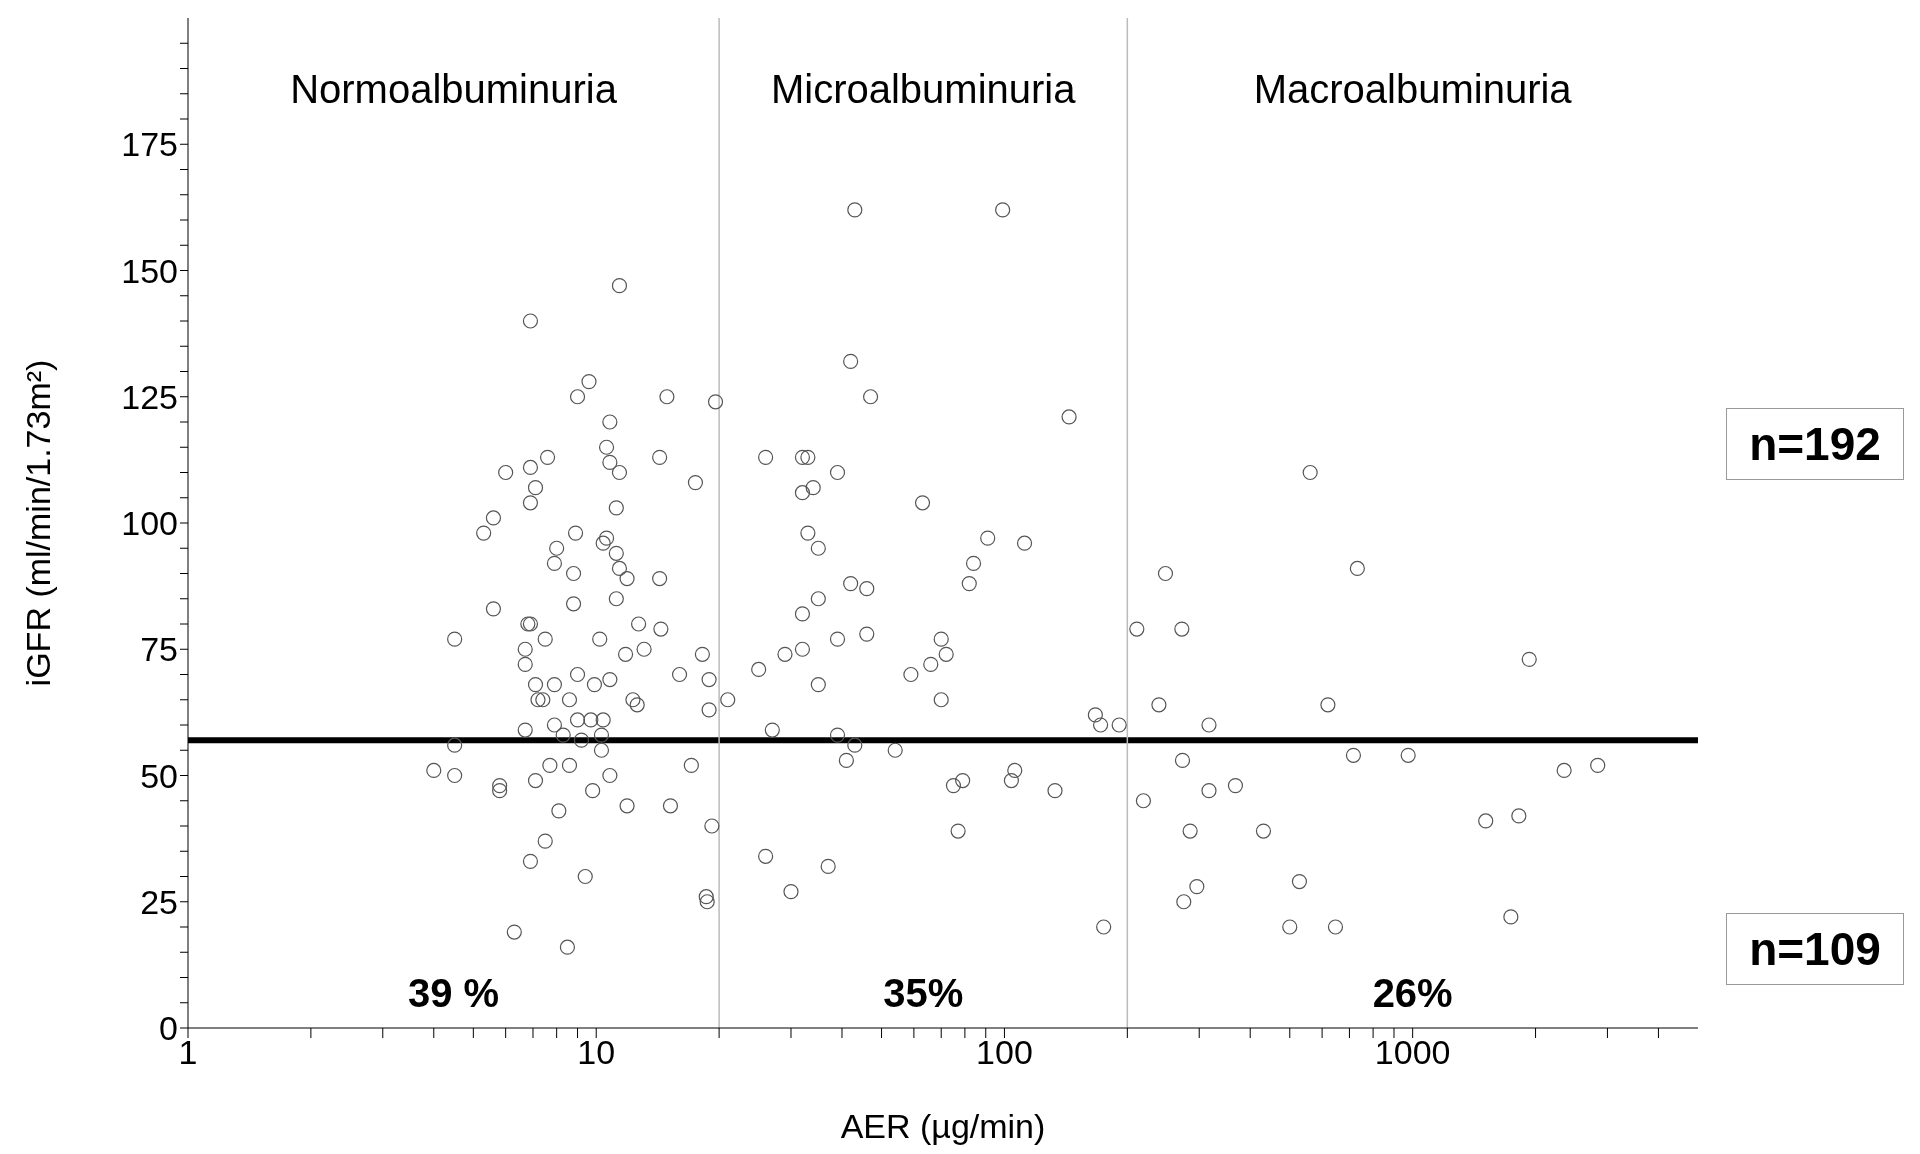 The image size is (1920, 1154). What do you see at coordinates (1412, 992) in the screenshot?
I see `annotation: 26%` at bounding box center [1412, 992].